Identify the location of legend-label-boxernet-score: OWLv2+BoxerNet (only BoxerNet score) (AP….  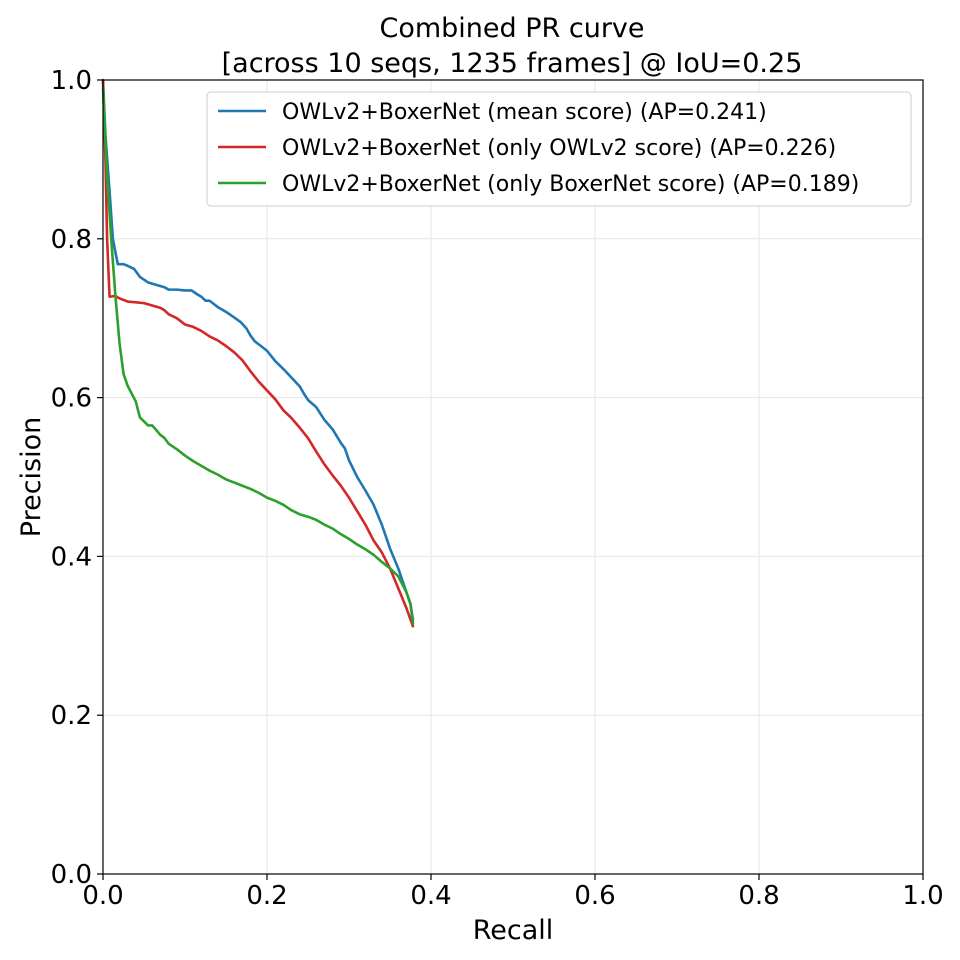
(570, 184).